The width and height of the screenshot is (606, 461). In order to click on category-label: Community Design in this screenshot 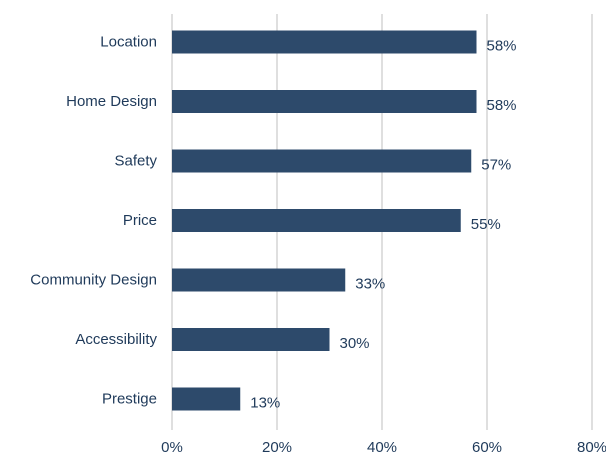, I will do `click(93, 280)`.